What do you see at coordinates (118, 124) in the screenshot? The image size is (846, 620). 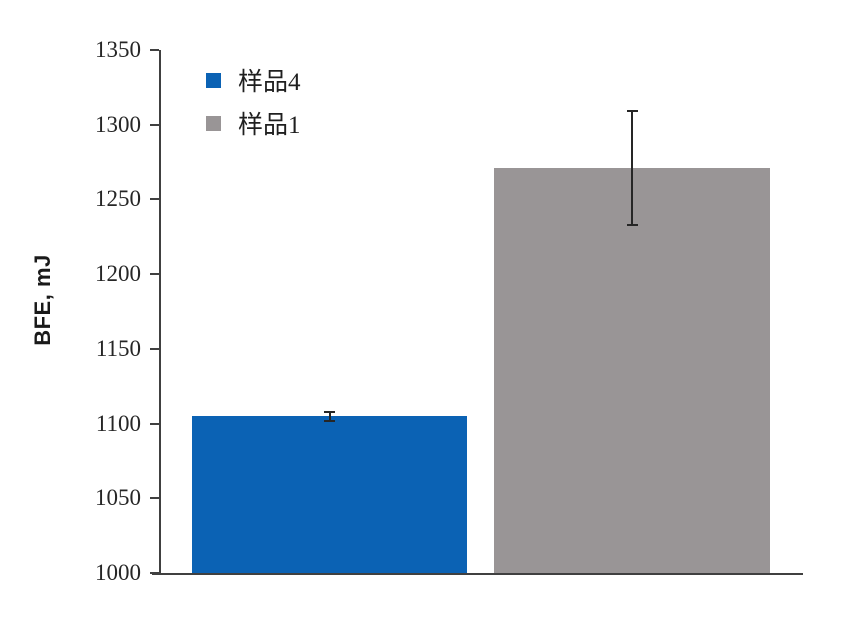 I see `y-tick-label: 1300` at bounding box center [118, 124].